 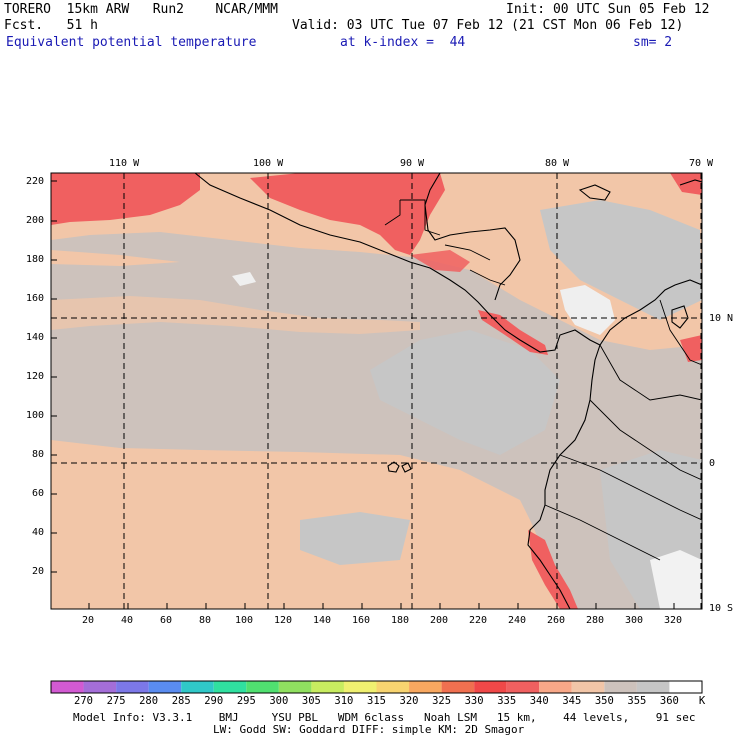 What do you see at coordinates (604, 701) in the screenshot?
I see `colorbar-label: 350` at bounding box center [604, 701].